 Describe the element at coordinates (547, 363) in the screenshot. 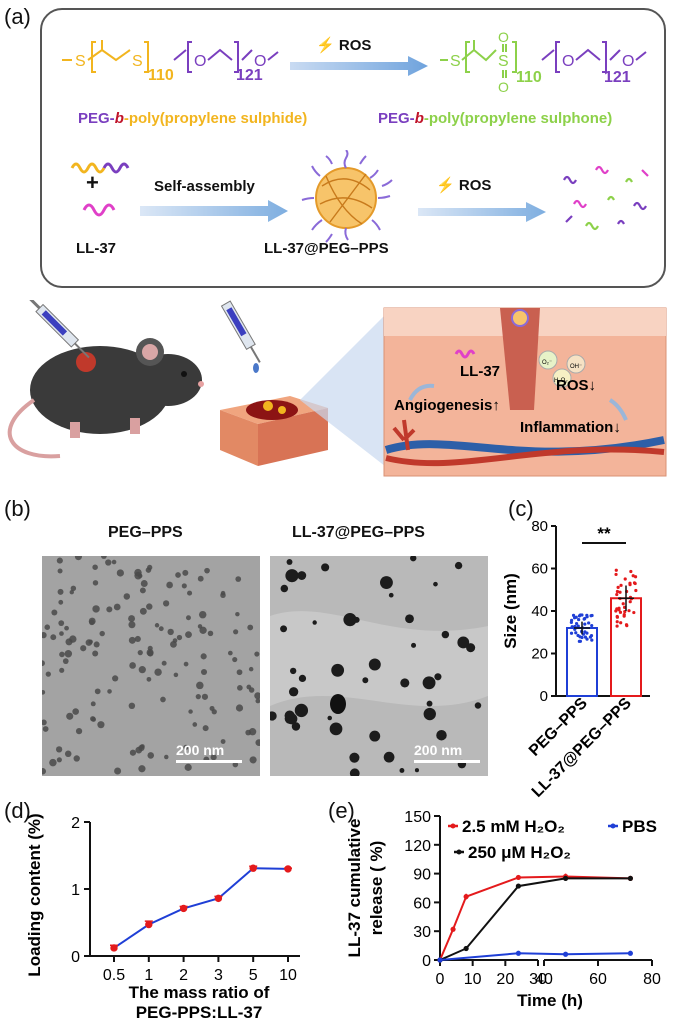

I see `molecule-o2: O₂⁻` at that location.